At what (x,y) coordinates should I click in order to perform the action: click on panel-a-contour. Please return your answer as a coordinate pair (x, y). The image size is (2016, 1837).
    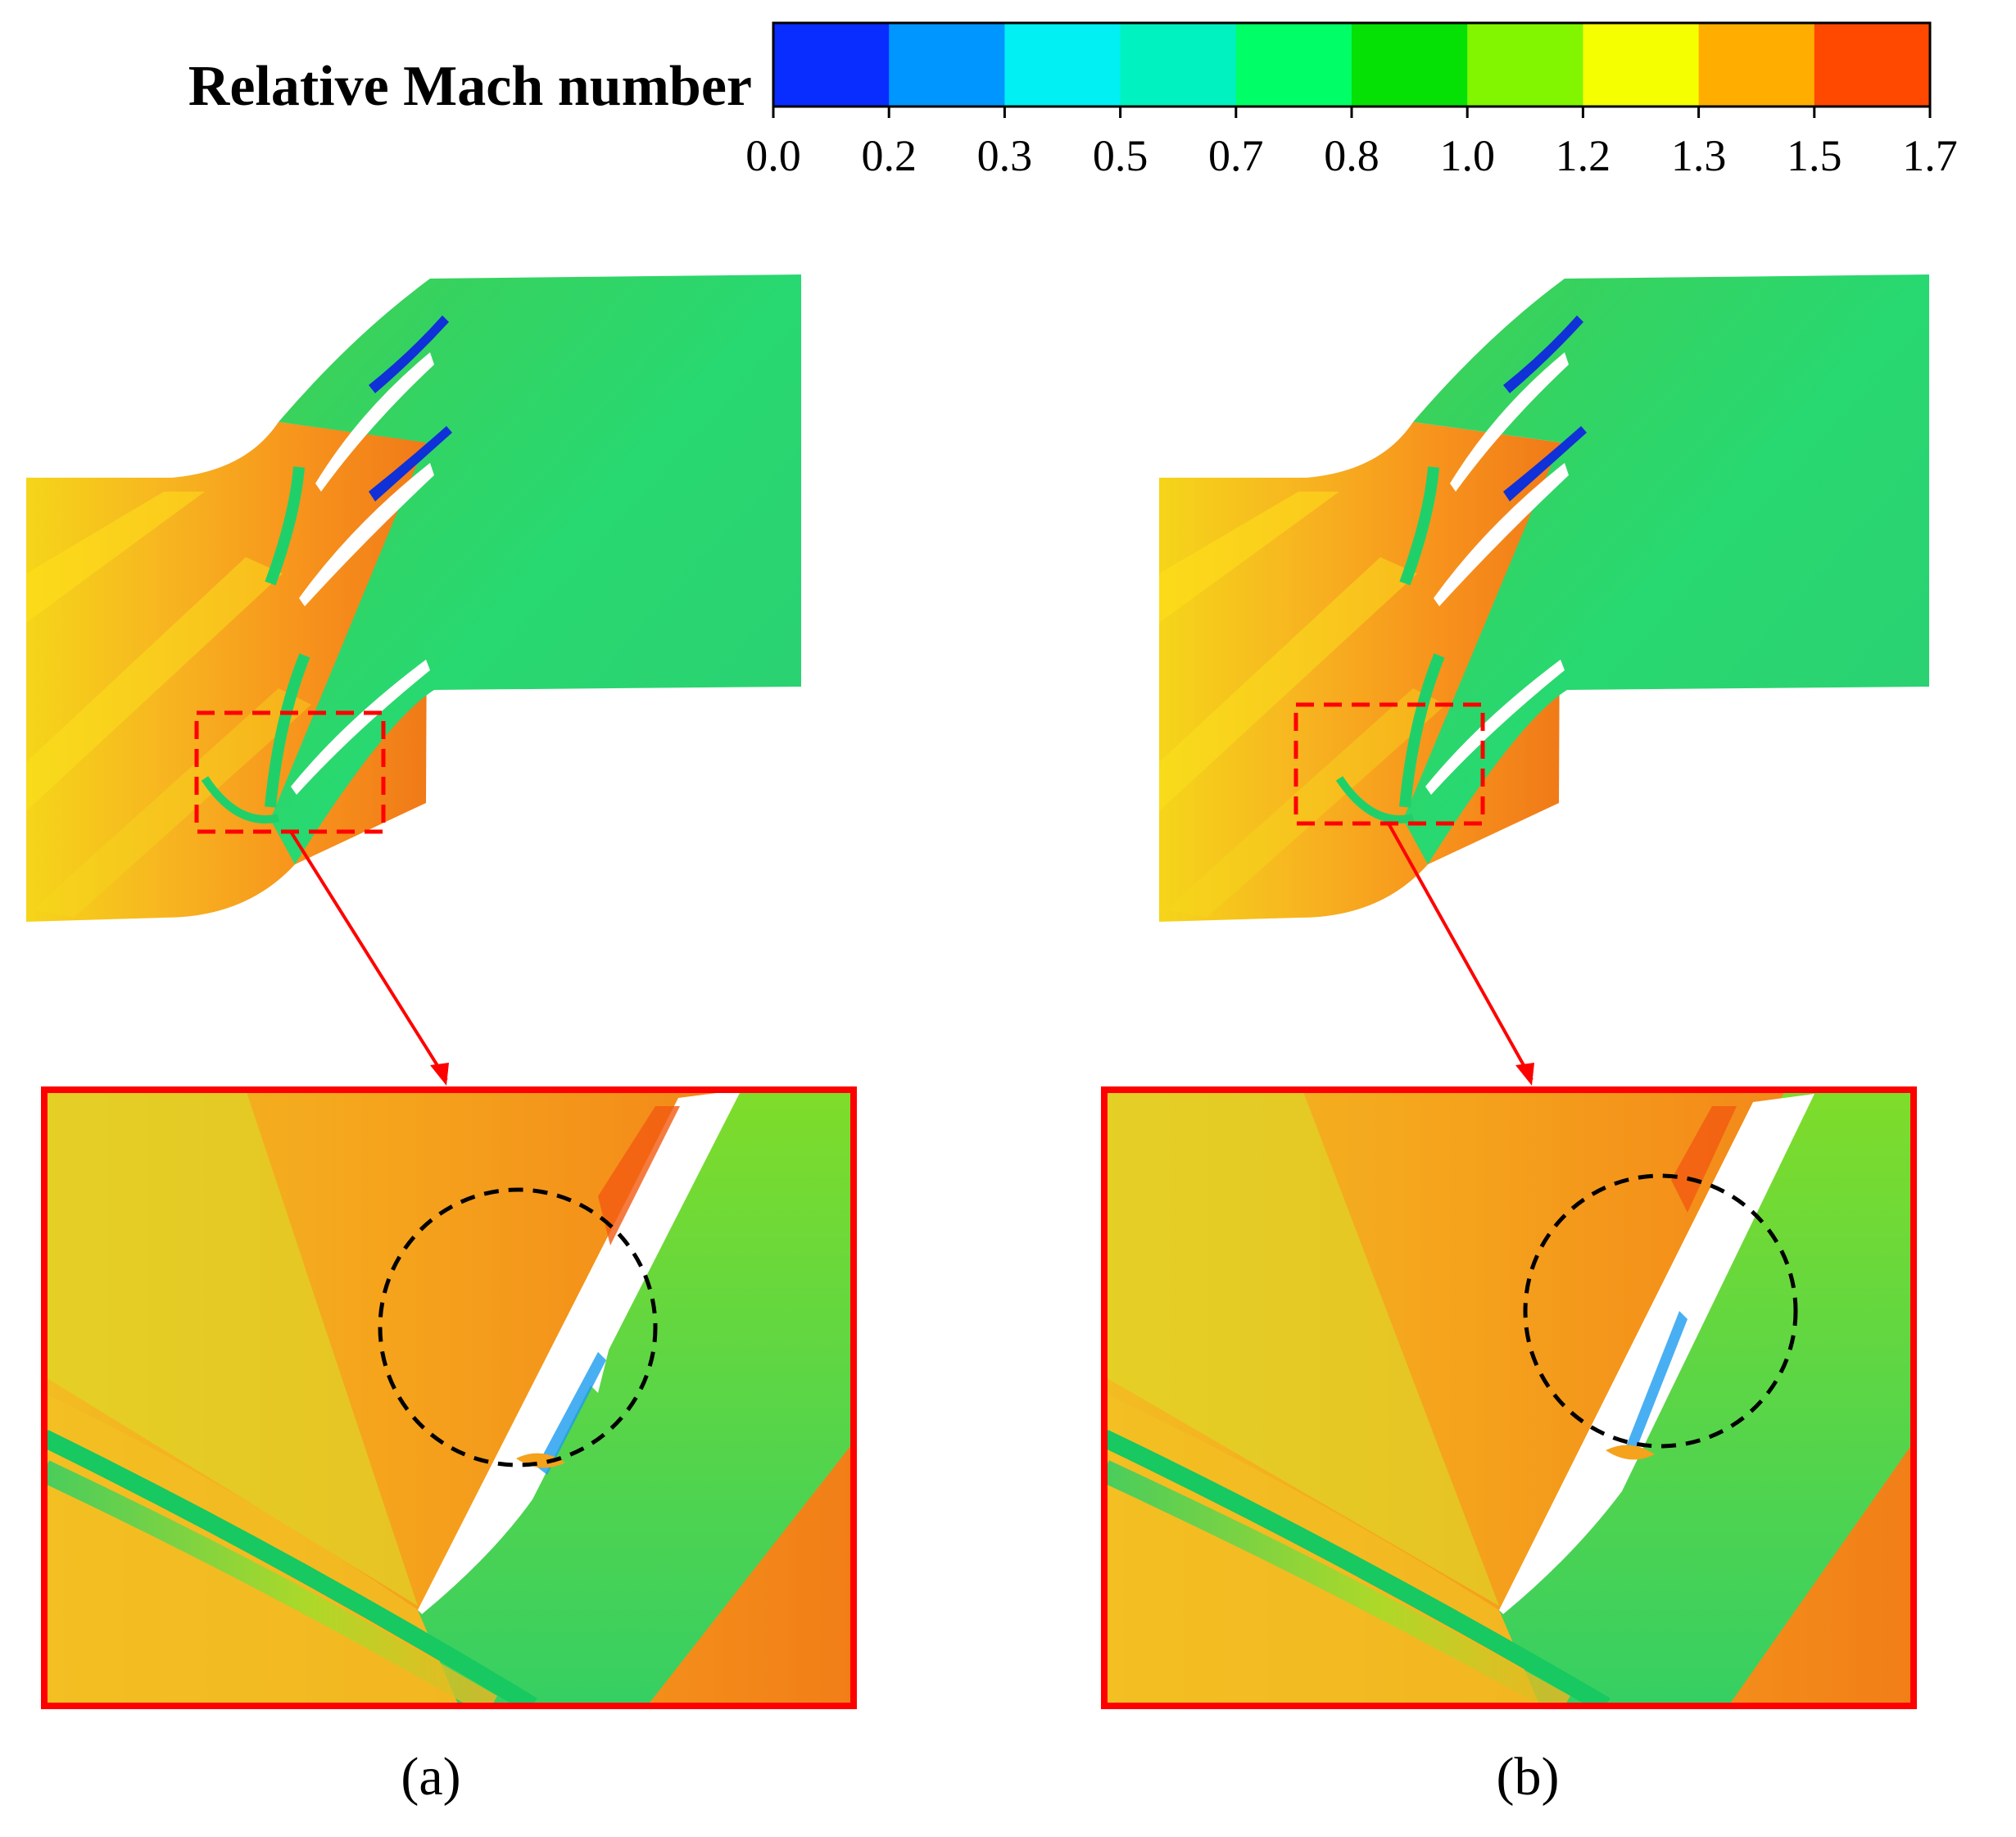
    Looking at the image, I should click on (413, 598).